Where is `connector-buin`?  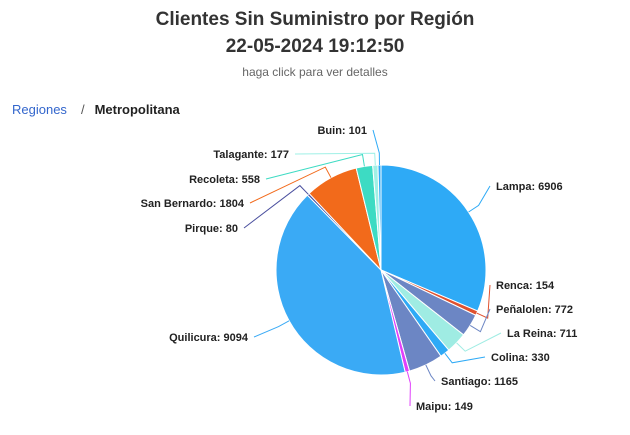 connector-buin is located at coordinates (376, 147).